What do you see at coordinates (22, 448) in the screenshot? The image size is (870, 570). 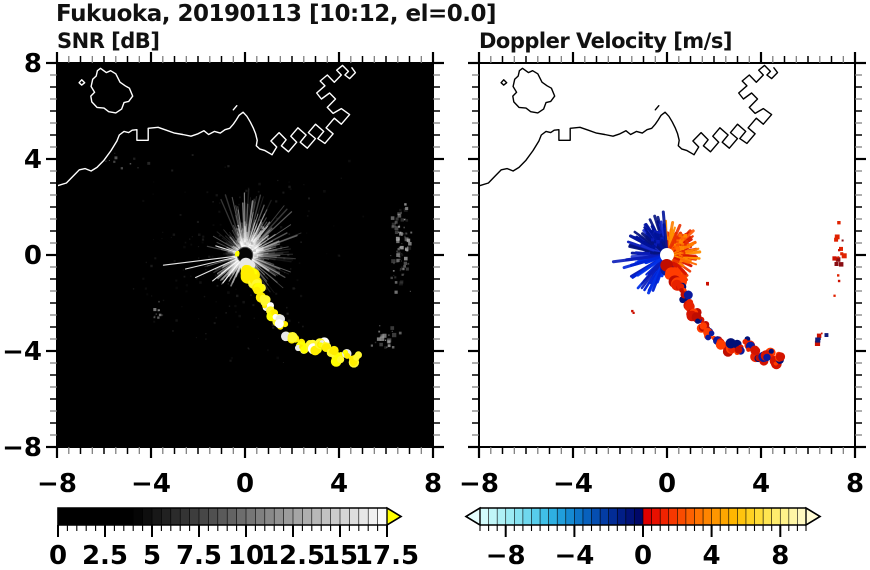 I see `y-tick-label: −8` at bounding box center [22, 448].